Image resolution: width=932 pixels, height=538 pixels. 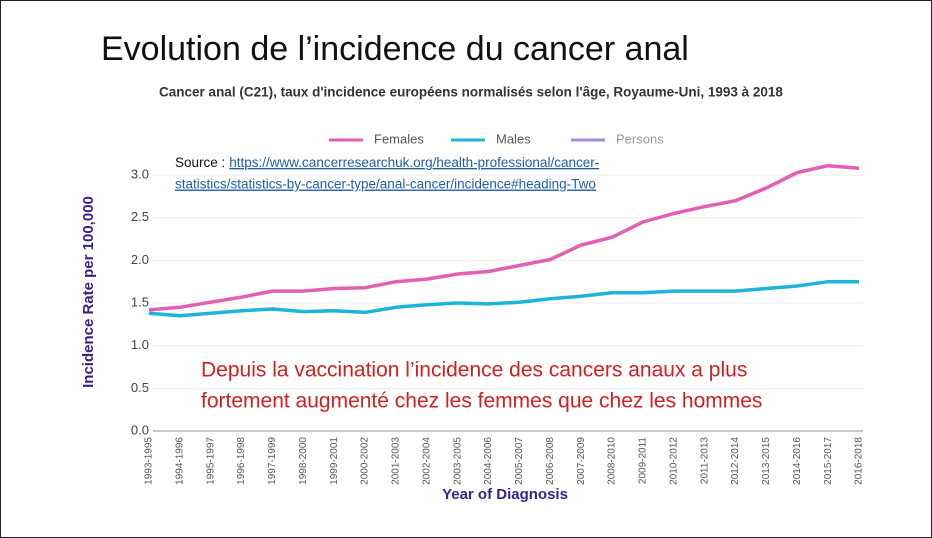 I want to click on y-tick-label: 1.5, so click(x=140, y=301).